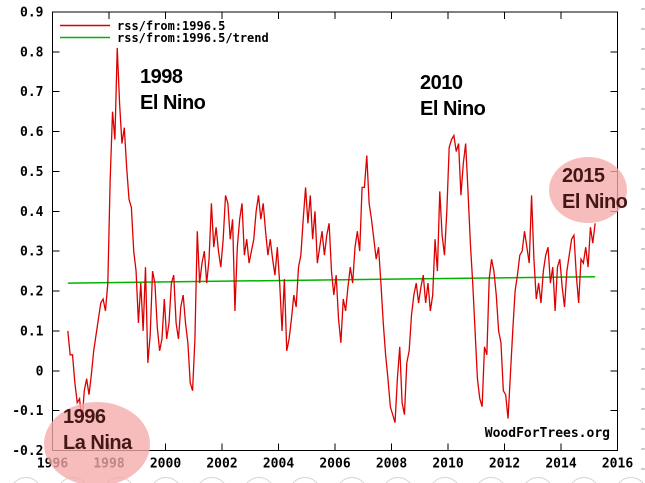 This screenshot has width=645, height=483. What do you see at coordinates (391, 464) in the screenshot?
I see `x-tick-label-2008: 2008` at bounding box center [391, 464].